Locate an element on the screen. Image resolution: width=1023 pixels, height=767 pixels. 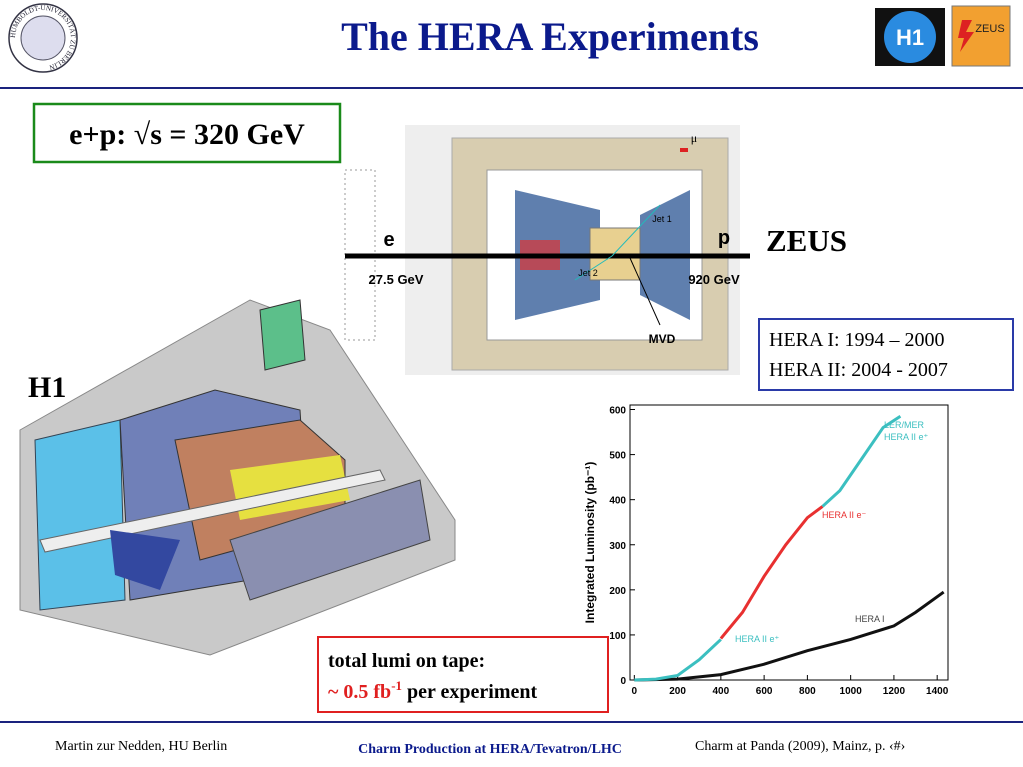
jet1-label: Jet 1 is located at coordinates (662, 219).